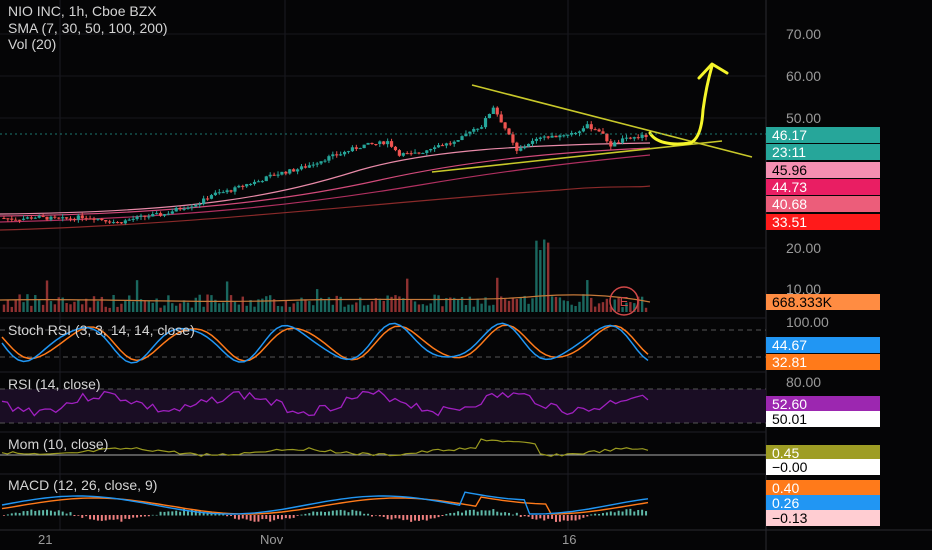 This screenshot has height=550, width=932. I want to click on rsi-legend: RSI (14, close), so click(54, 384).